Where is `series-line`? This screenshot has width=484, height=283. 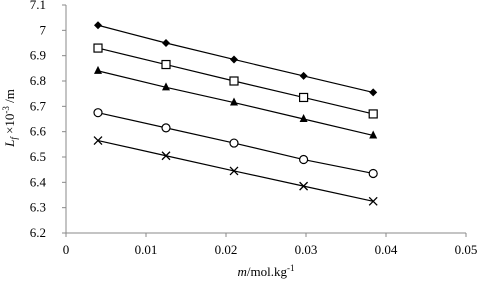 series-line is located at coordinates (235, 170).